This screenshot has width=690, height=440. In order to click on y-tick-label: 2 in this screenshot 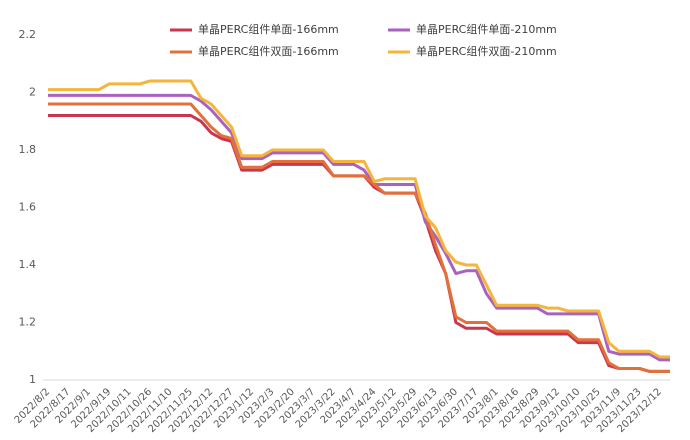, I will do `click(32, 92)`.